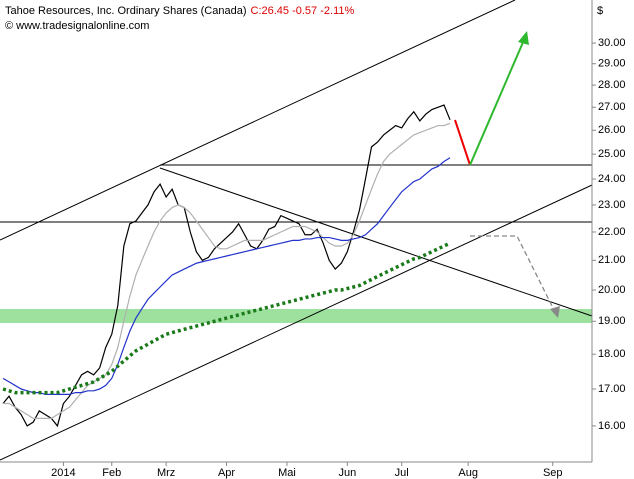 This screenshot has width=634, height=479. I want to click on support-zone, so click(296, 316).